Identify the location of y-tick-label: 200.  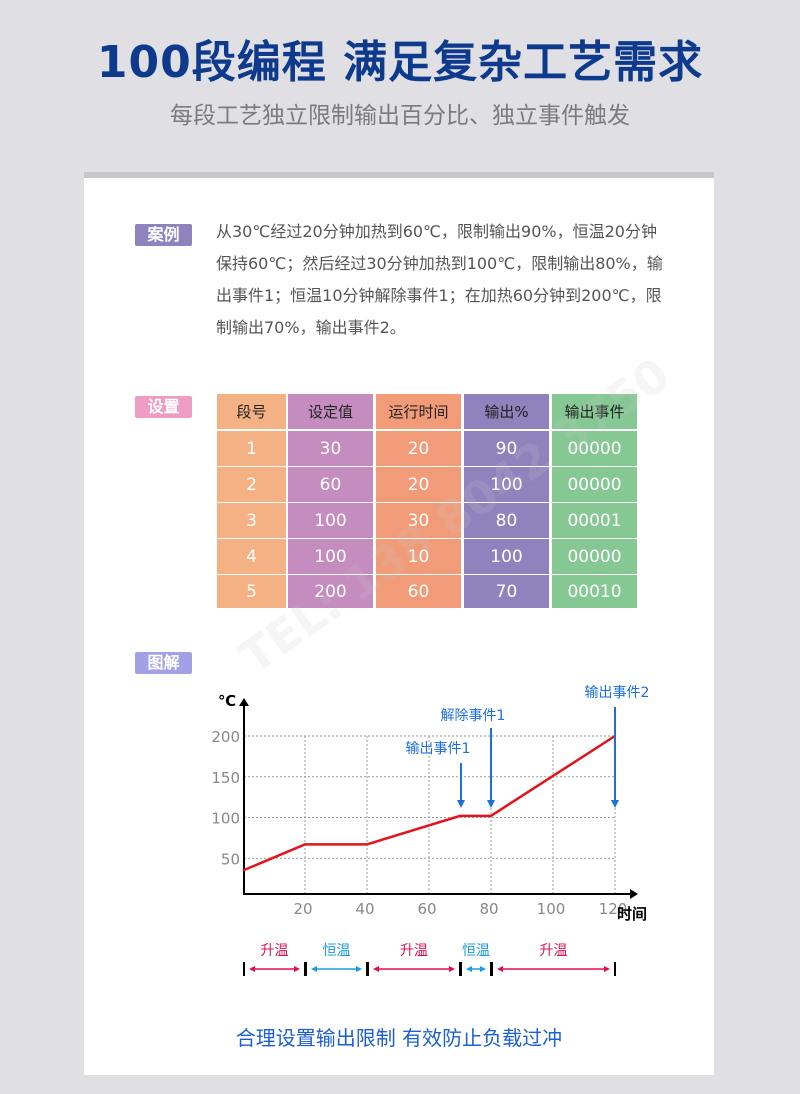
(225, 737).